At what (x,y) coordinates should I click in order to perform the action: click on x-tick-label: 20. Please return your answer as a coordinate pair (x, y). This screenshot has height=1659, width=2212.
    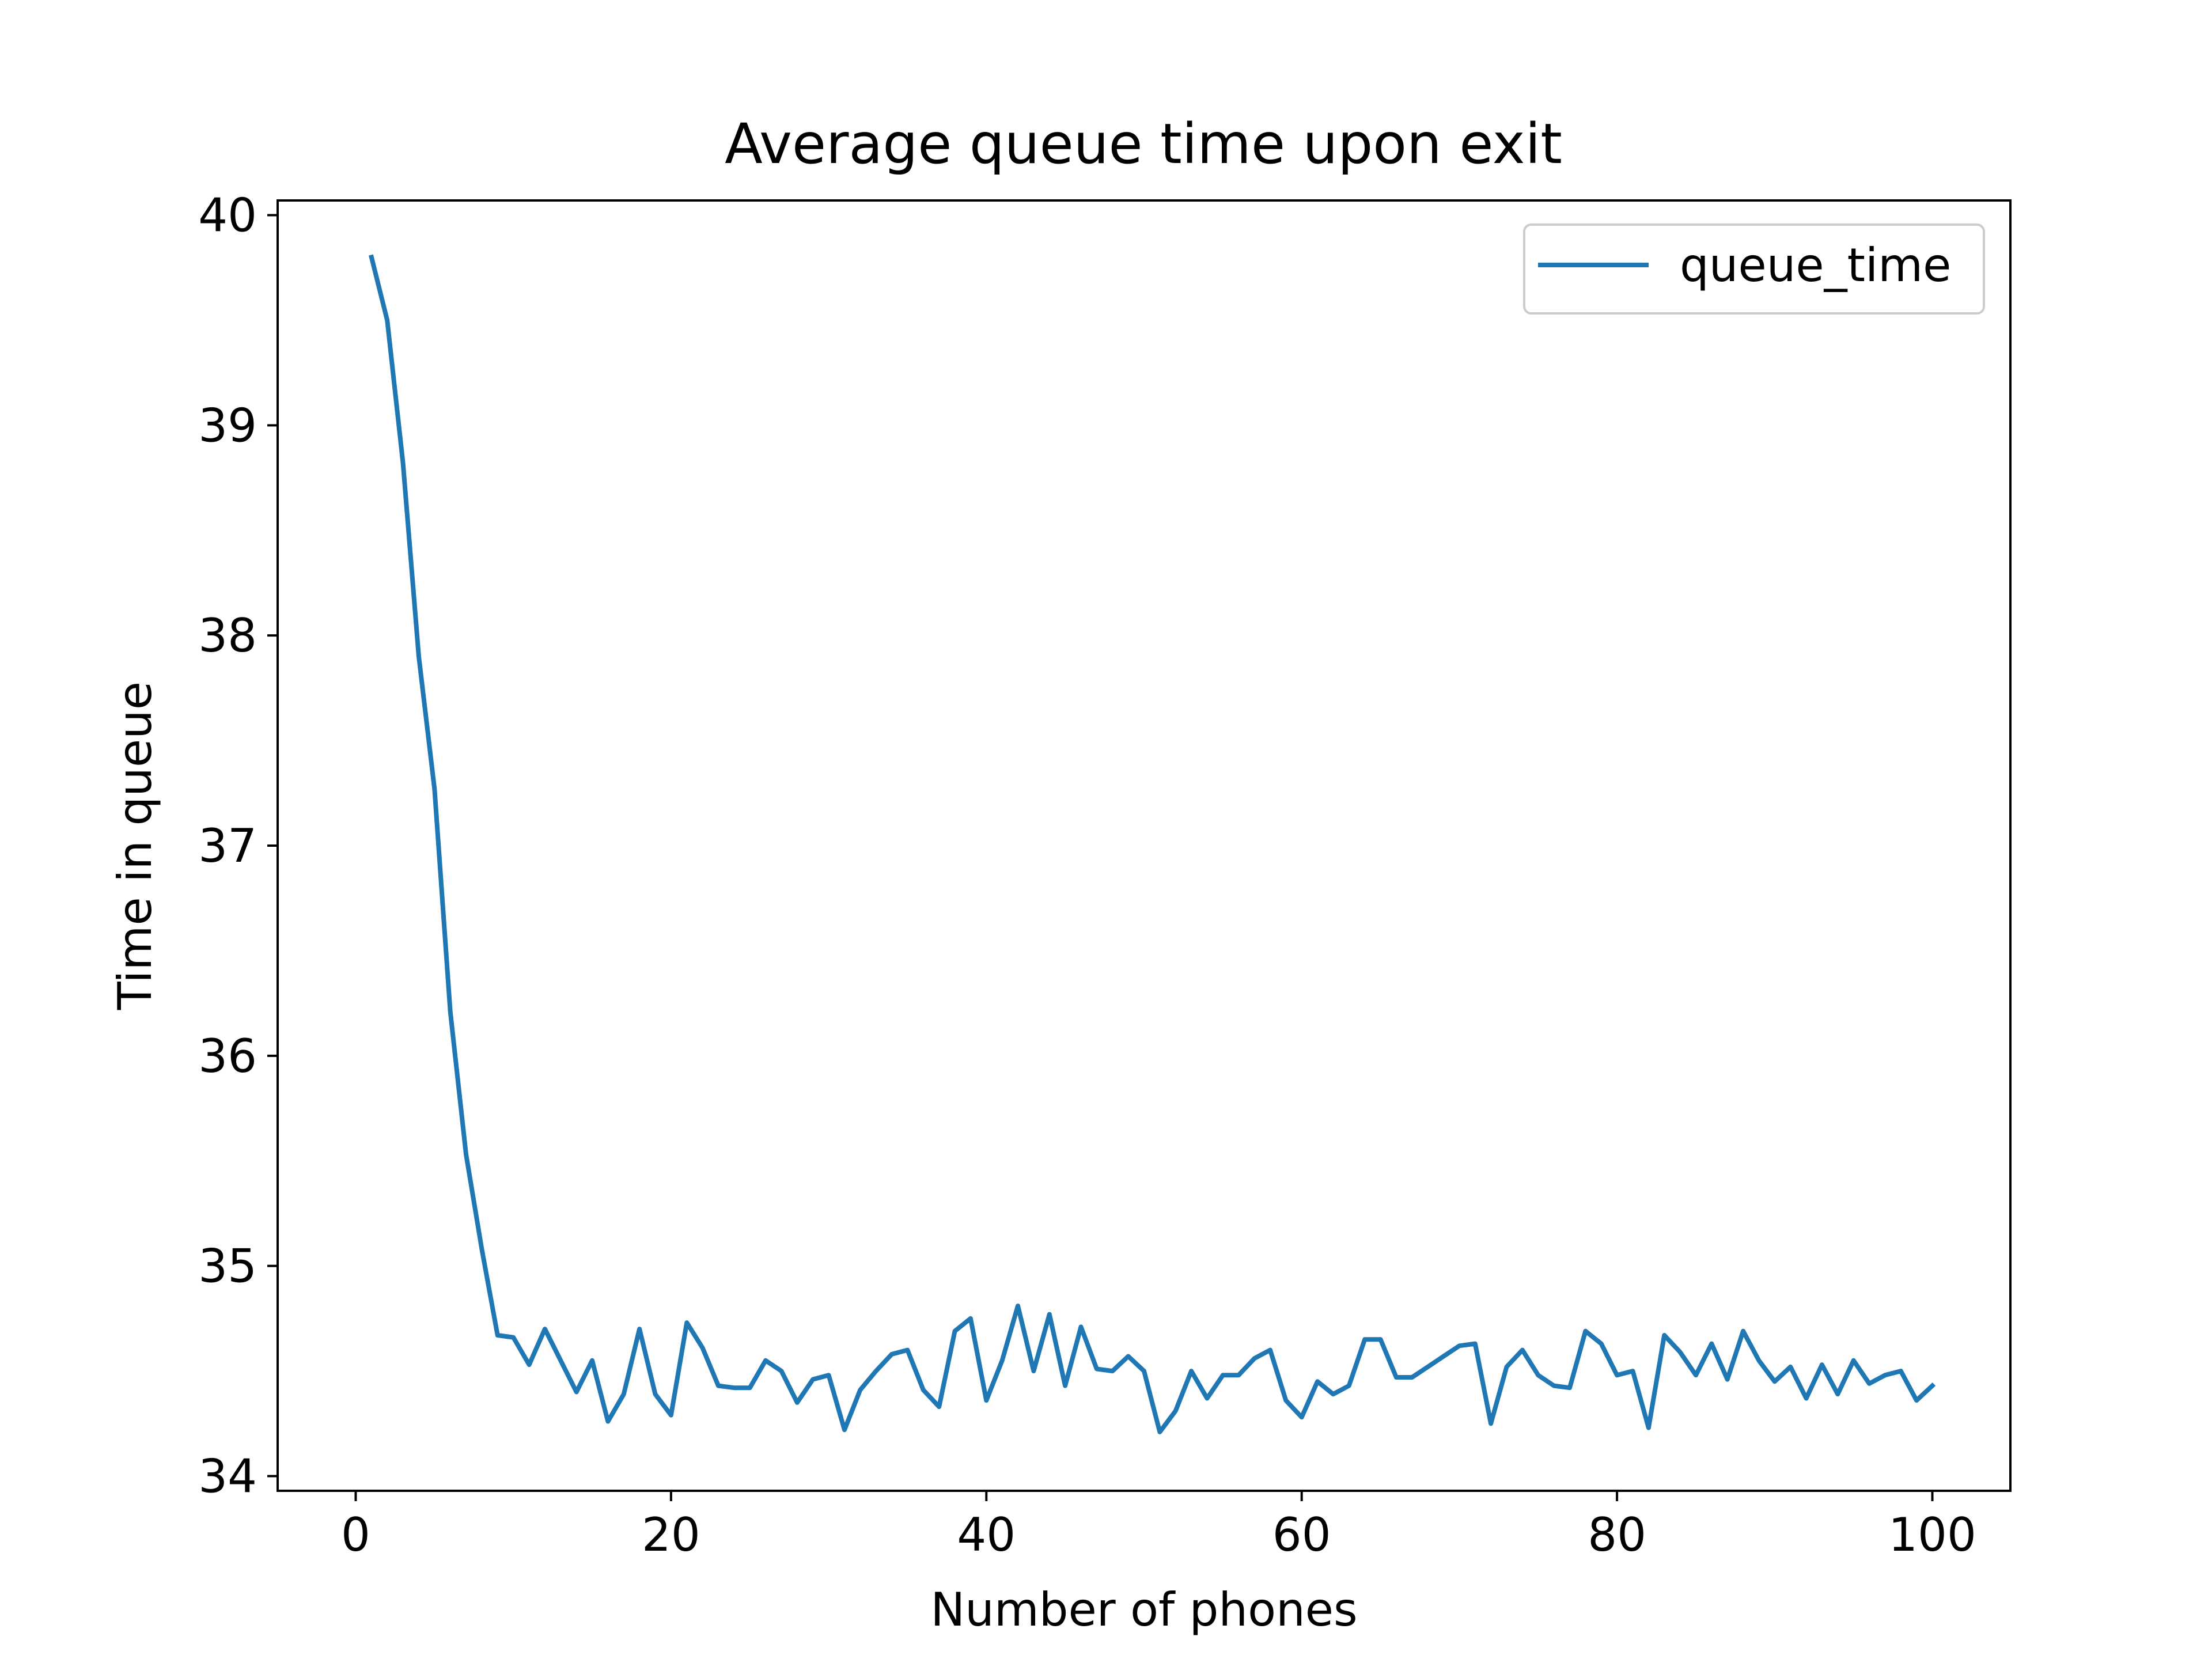
    Looking at the image, I should click on (671, 1535).